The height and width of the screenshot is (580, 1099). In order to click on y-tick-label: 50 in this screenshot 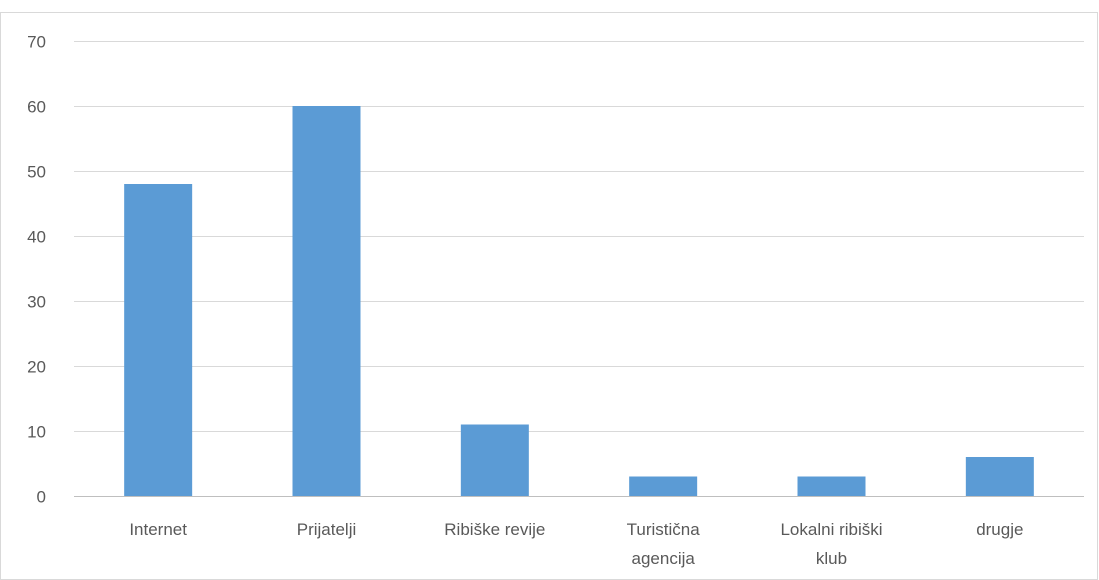, I will do `click(36, 172)`.